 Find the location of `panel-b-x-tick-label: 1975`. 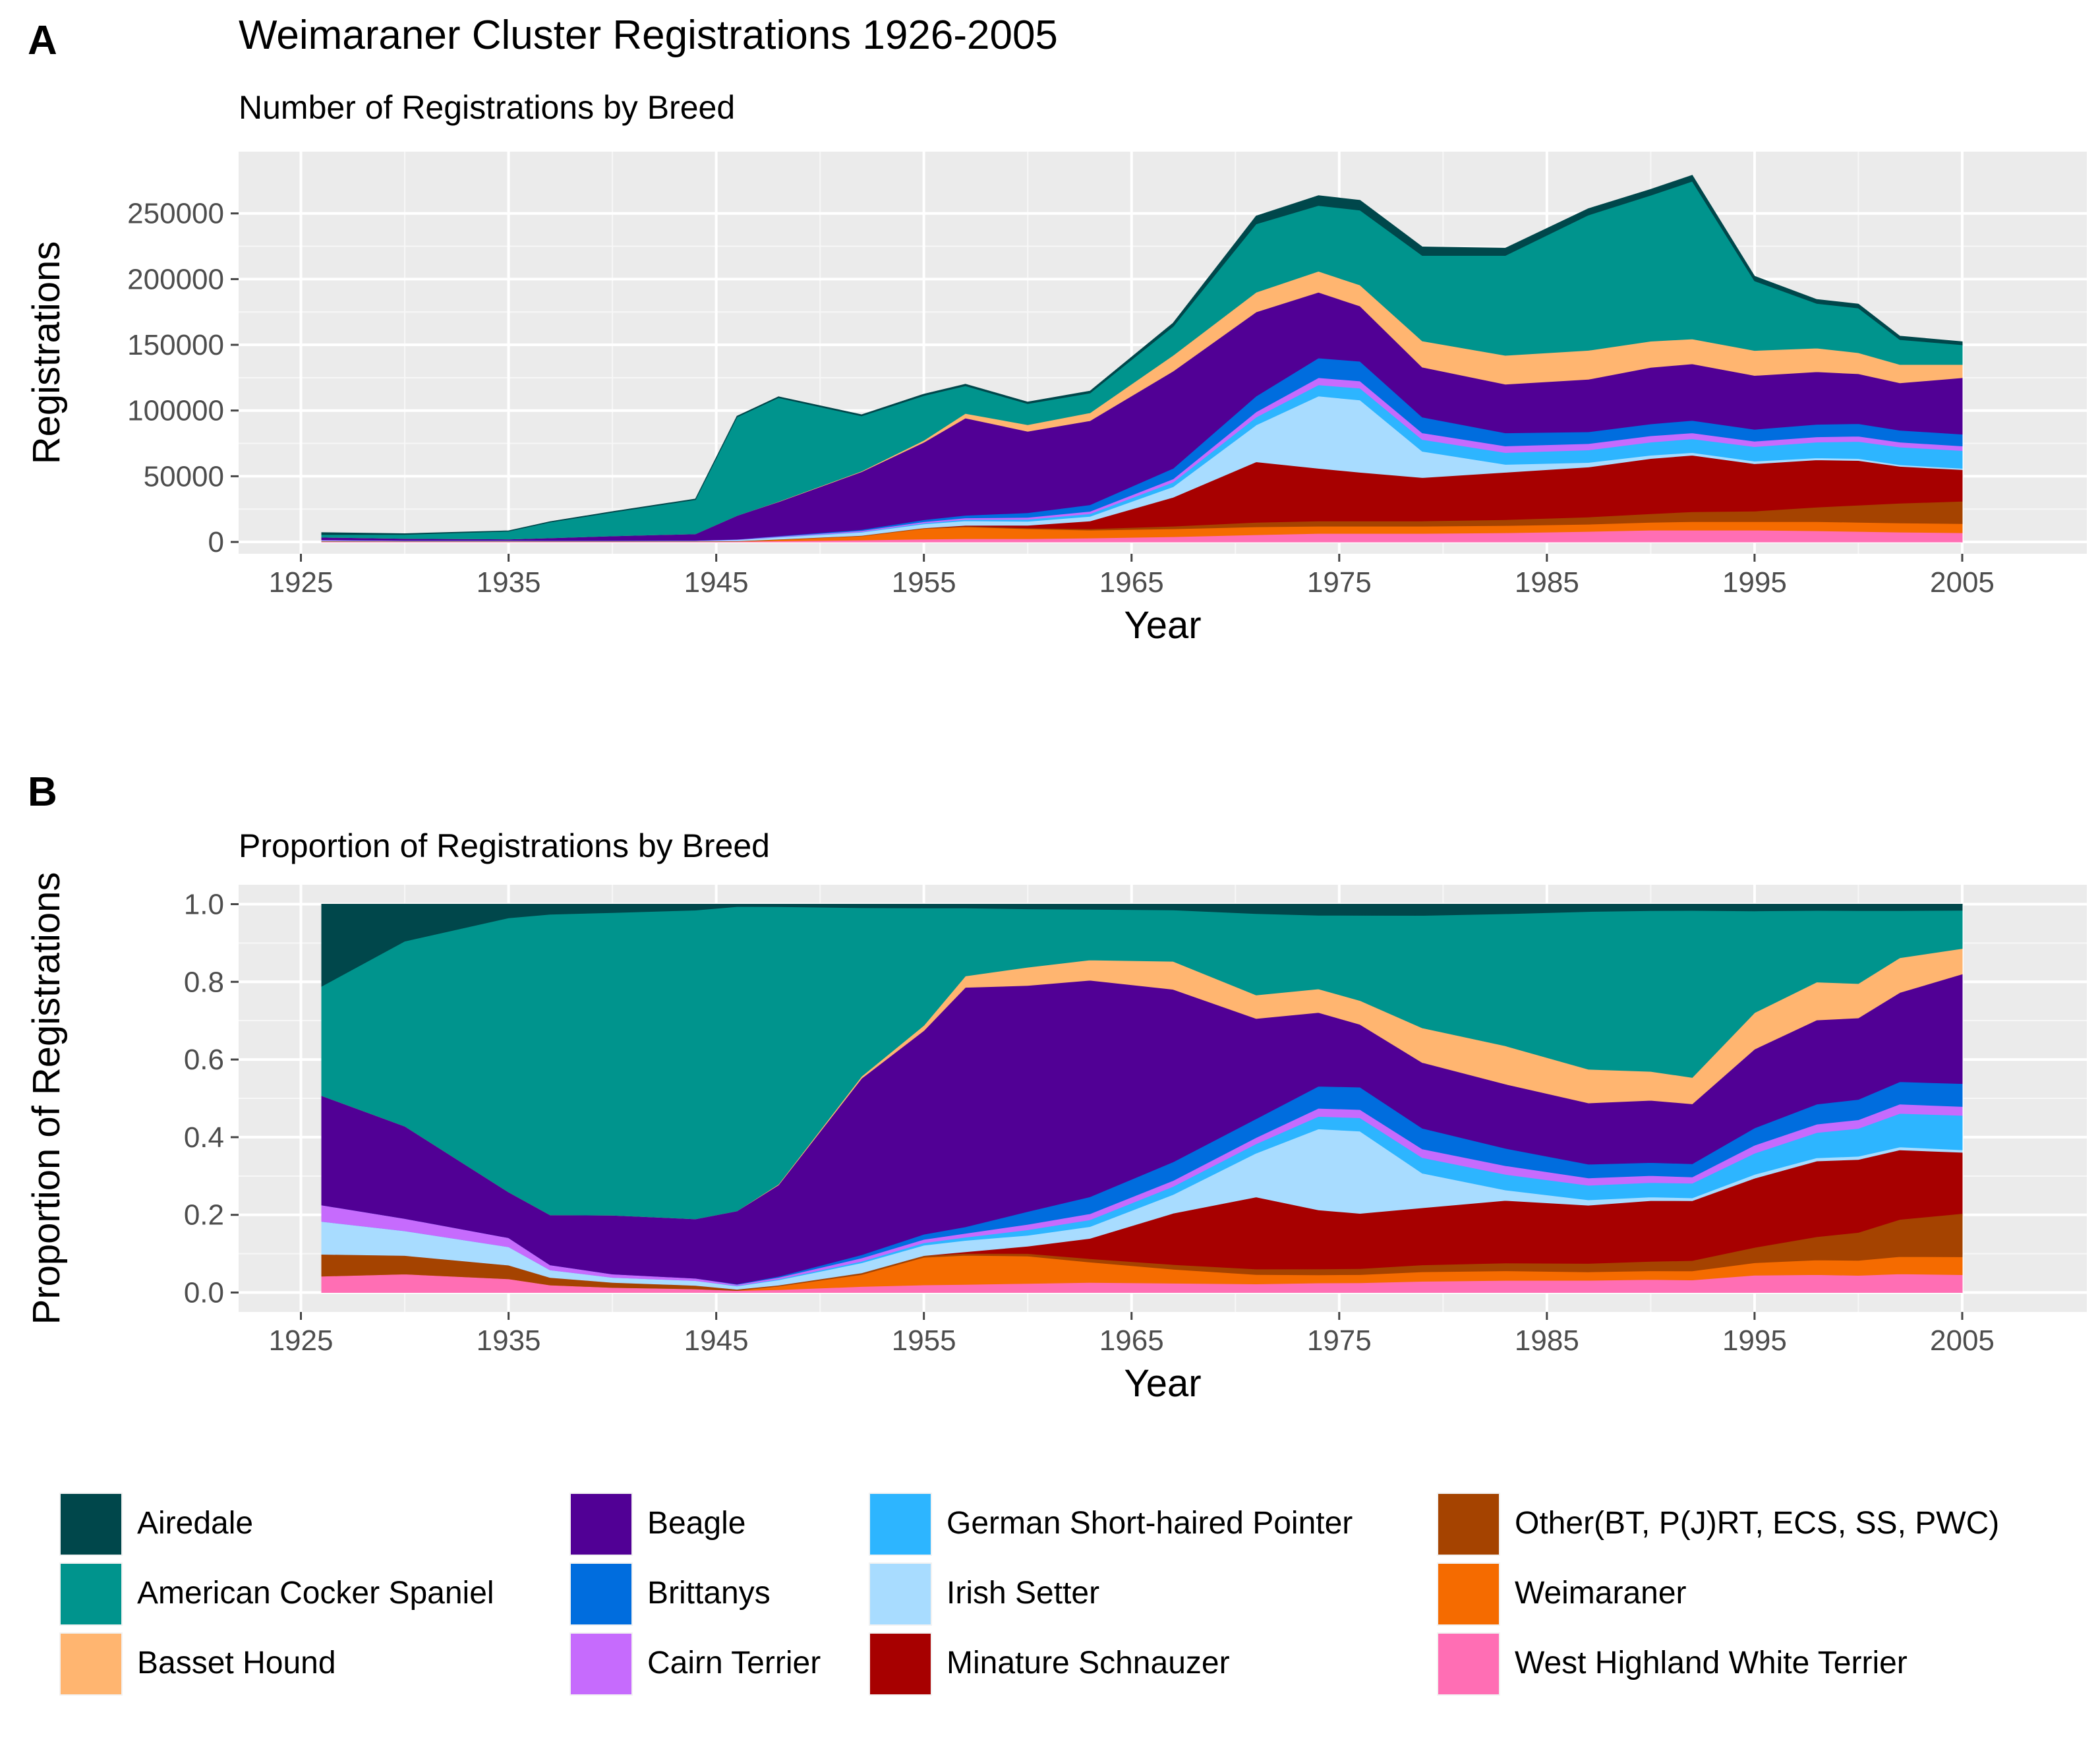

panel-b-x-tick-label: 1975 is located at coordinates (1339, 1340).